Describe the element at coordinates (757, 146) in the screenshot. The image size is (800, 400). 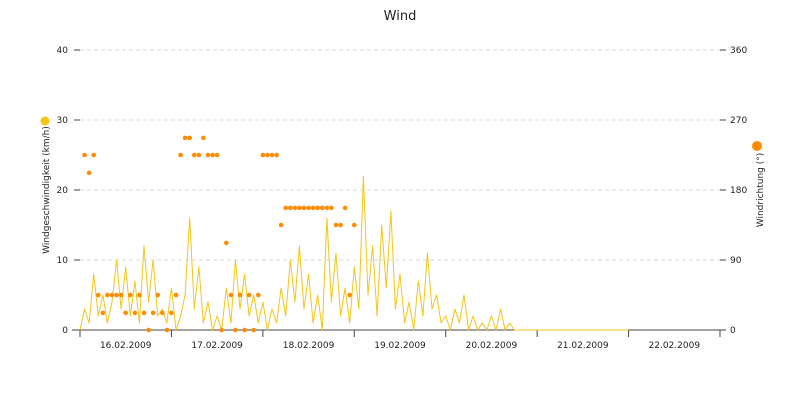
I see `legend-direction-marker` at that location.